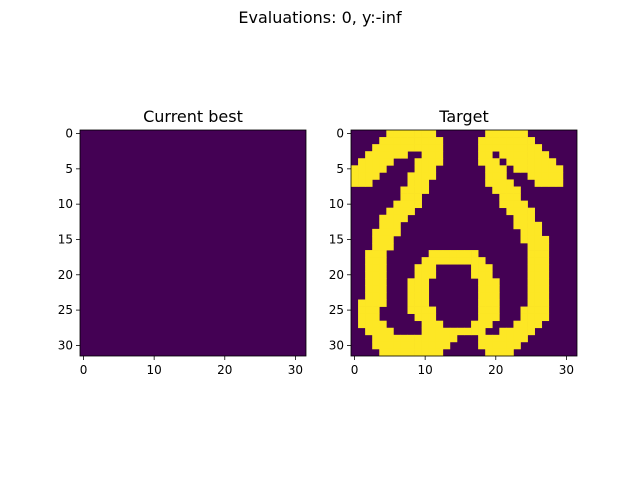  I want to click on x-tick-label: 10, so click(425, 370).